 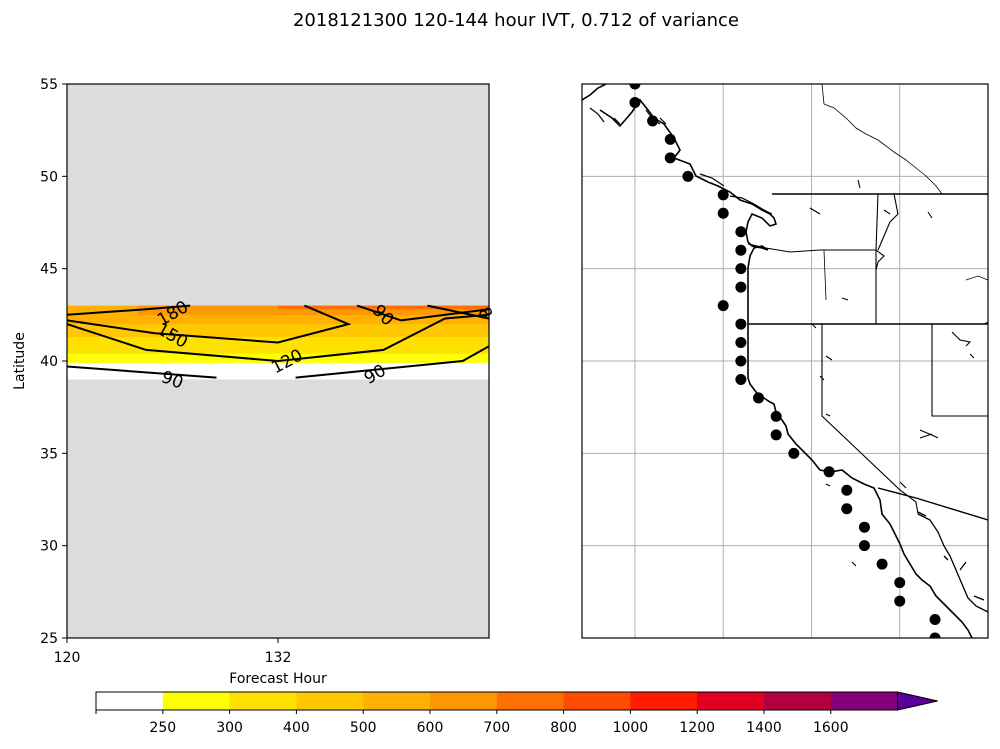 What do you see at coordinates (49, 362) in the screenshot?
I see `y-tick-label: 40` at bounding box center [49, 362].